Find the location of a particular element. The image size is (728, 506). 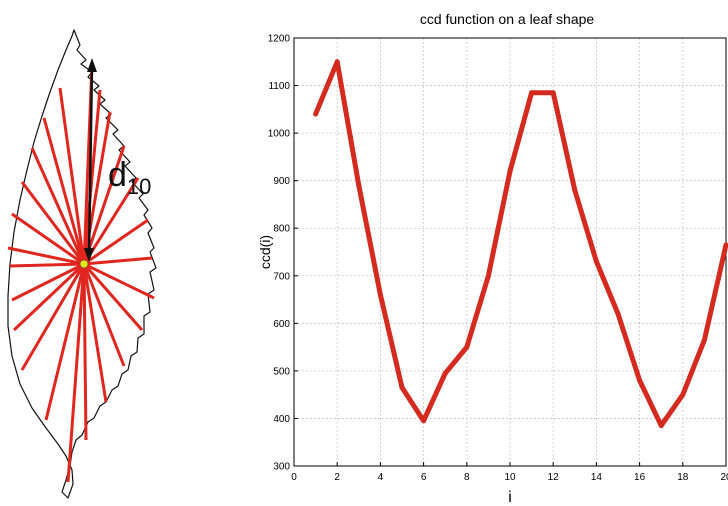

x-tick-label: 6 is located at coordinates (424, 477).